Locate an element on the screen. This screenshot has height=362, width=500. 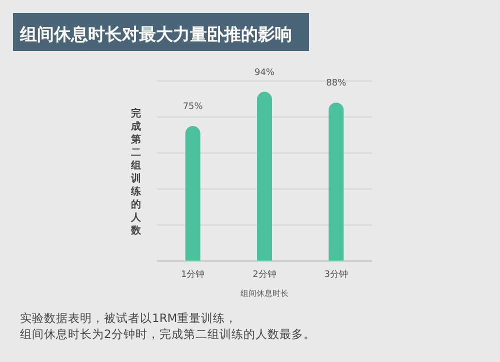
text: 完成第二组训练的人数 is located at coordinates (136, 172).